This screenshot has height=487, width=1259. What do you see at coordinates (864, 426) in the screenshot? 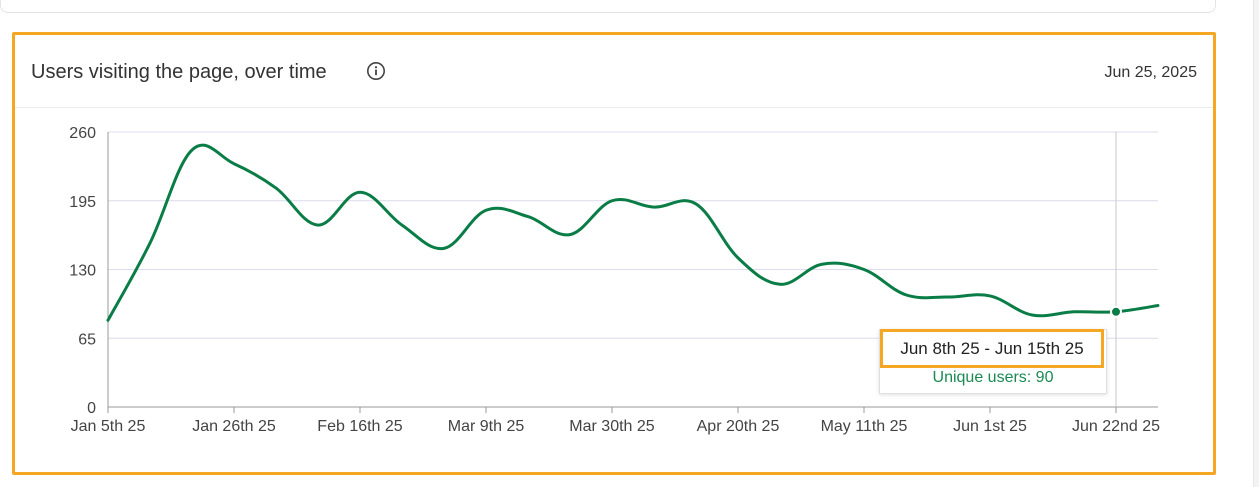
I see `x-tick-label: May 11th 25` at bounding box center [864, 426].